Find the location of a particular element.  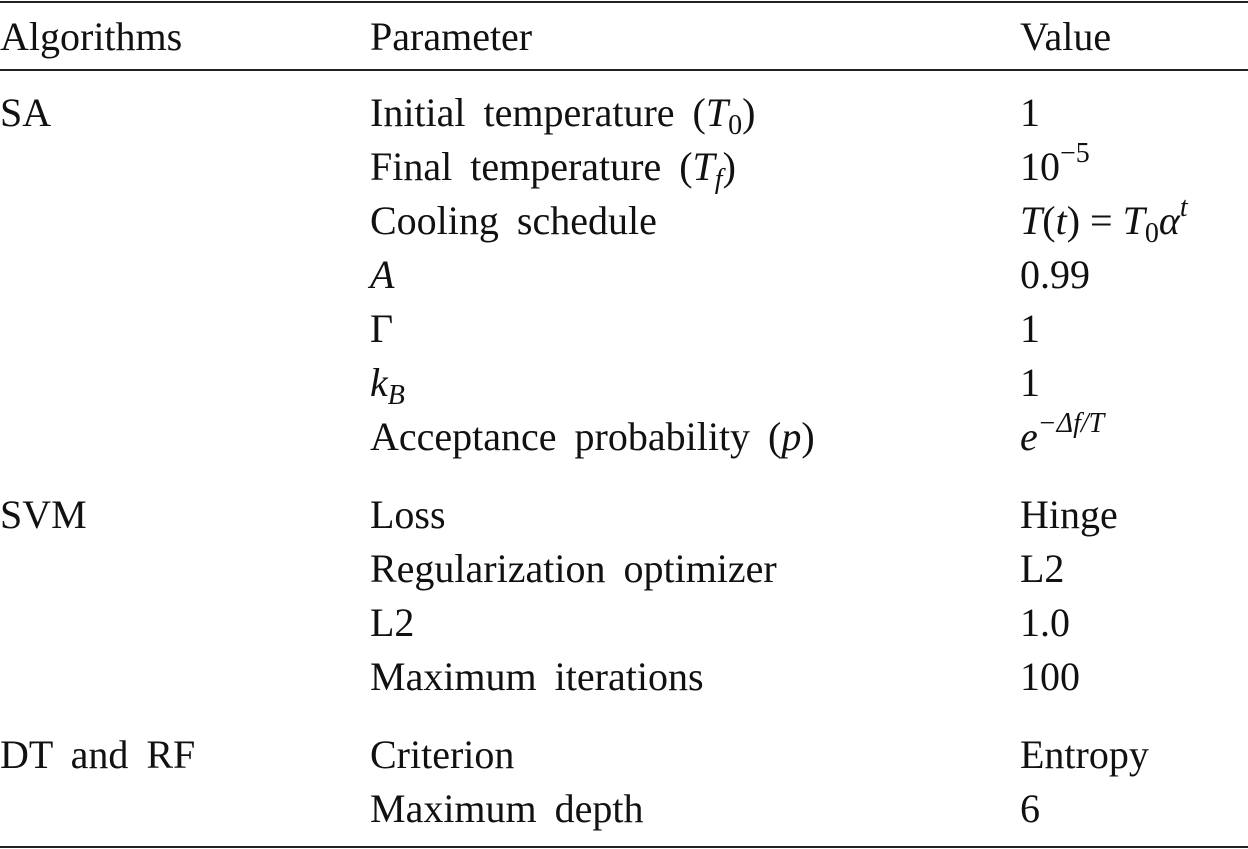

math: A is located at coordinates (382, 274).